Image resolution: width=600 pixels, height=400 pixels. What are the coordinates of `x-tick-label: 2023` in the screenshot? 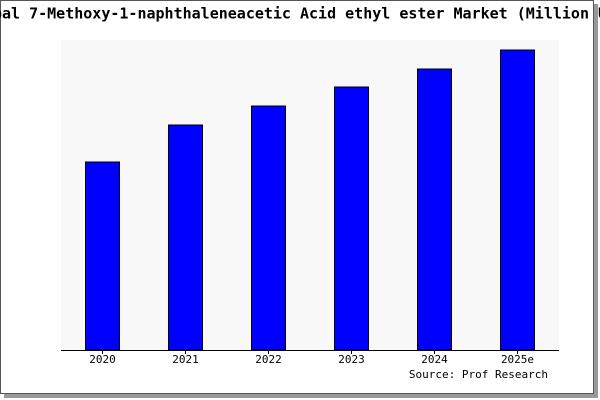 It's located at (351, 359).